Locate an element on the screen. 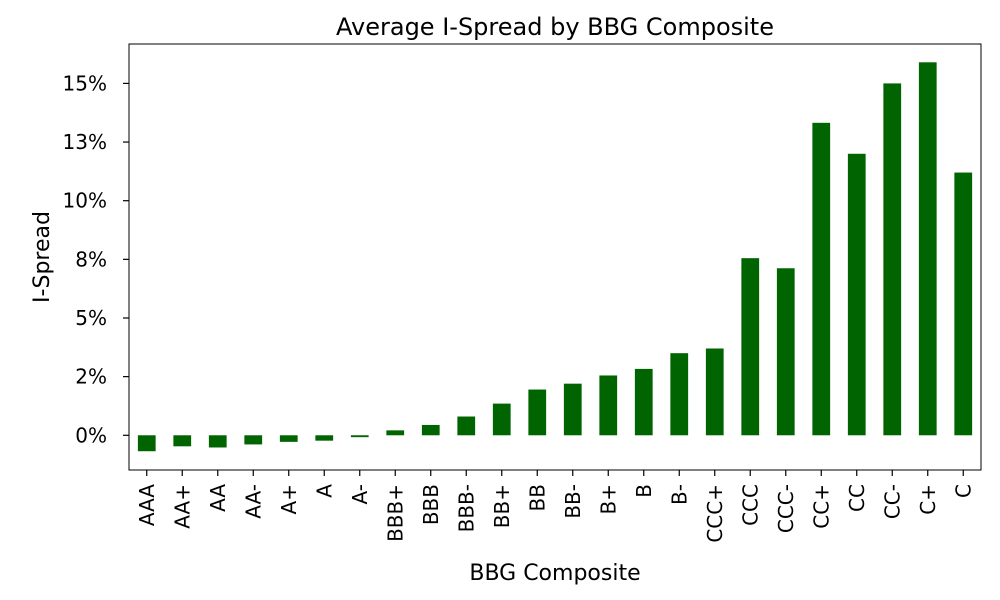 Image resolution: width=1000 pixels, height=600 pixels. bar-A is located at coordinates (324, 438).